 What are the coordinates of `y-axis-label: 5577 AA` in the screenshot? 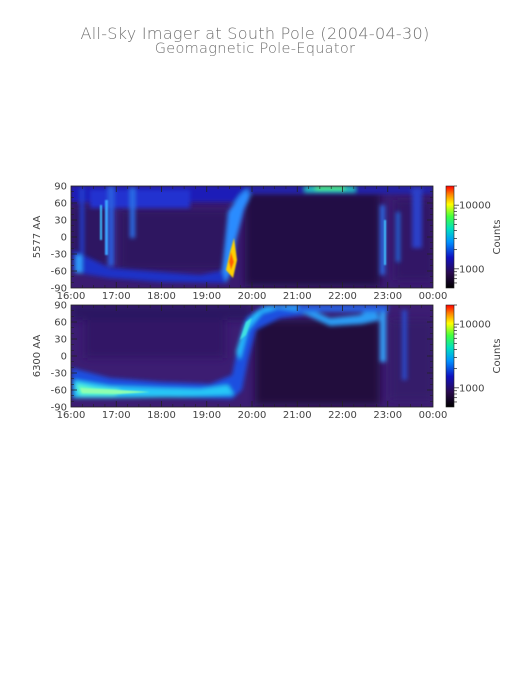 It's located at (37, 237).